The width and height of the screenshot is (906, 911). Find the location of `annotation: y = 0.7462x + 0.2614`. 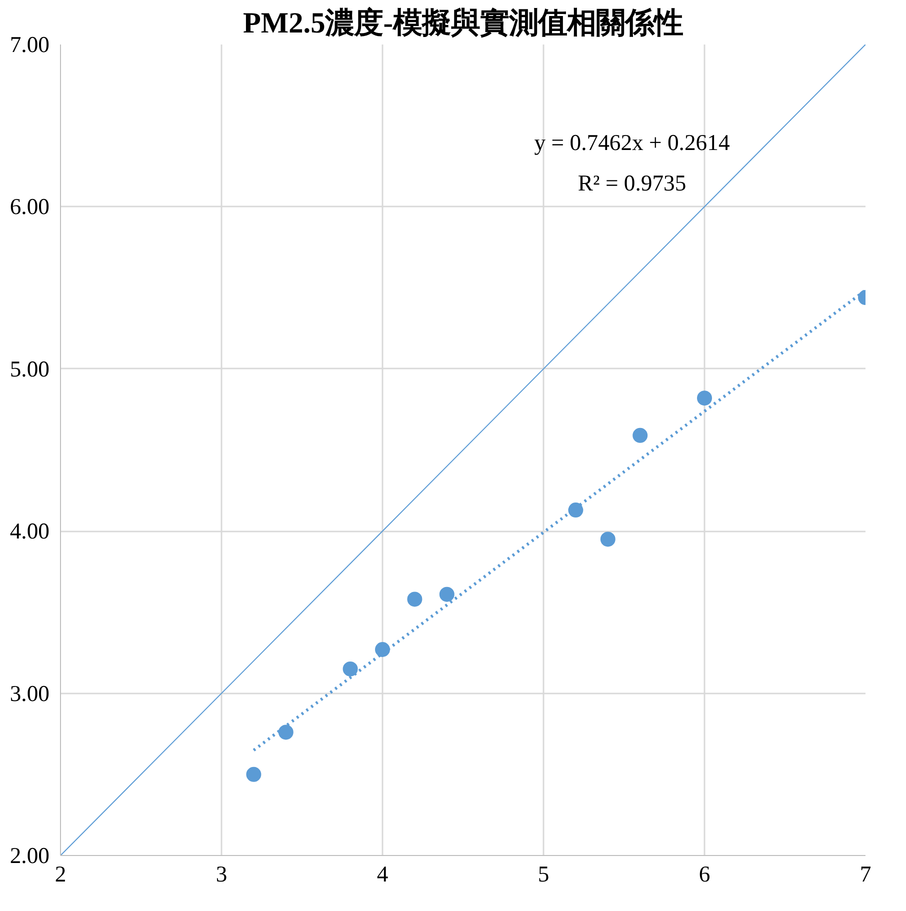

annotation: y = 0.7462x + 0.2614 is located at coordinates (632, 142).